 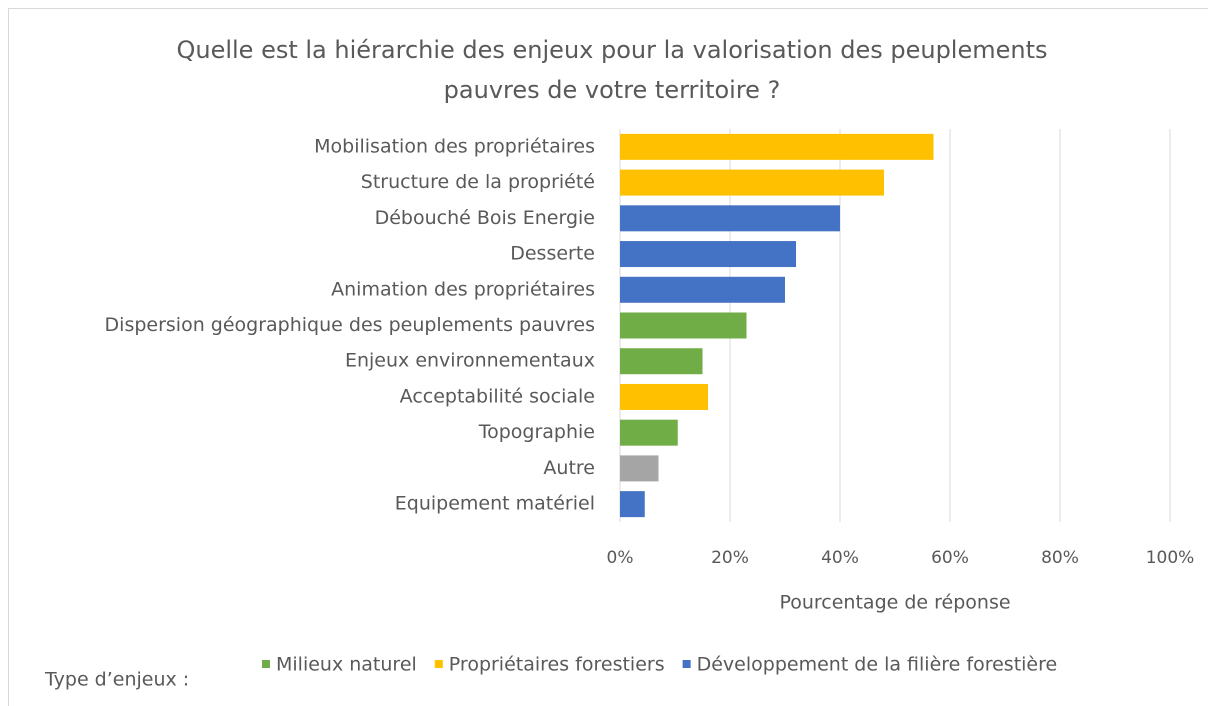 I want to click on legend-label: Milieux naturel, so click(x=346, y=665).